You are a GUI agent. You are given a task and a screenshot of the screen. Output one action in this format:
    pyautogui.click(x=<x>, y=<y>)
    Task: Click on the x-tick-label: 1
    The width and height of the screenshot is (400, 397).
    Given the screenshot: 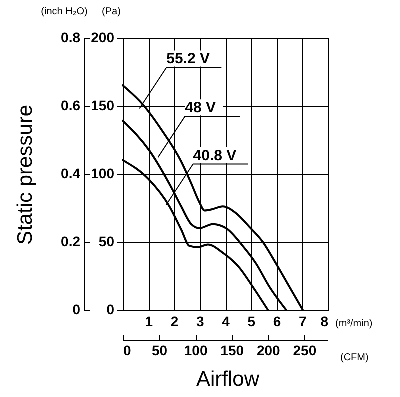 What is the action you would take?
    pyautogui.click(x=149, y=322)
    